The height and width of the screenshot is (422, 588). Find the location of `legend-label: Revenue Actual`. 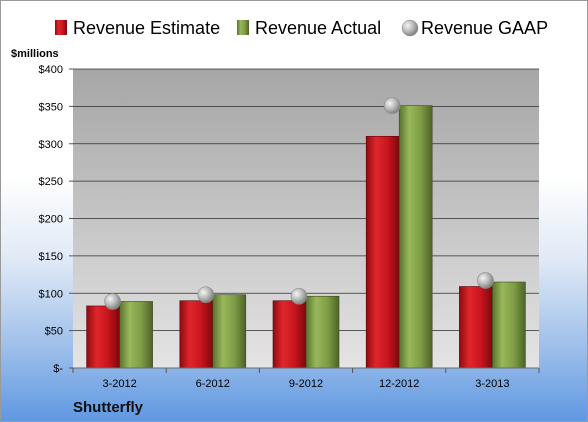

legend-label: Revenue Actual is located at coordinates (318, 28).